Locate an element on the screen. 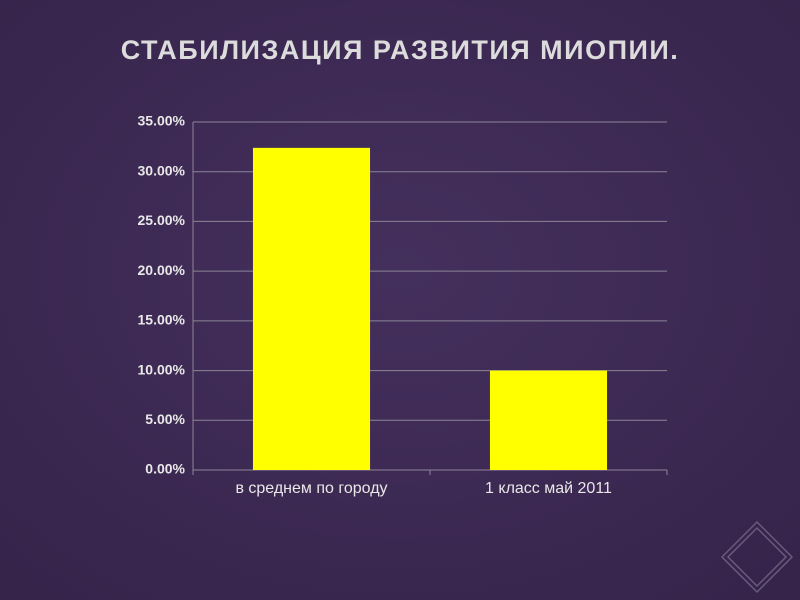 This screenshot has height=600, width=800. y-tick-label: 30.00% is located at coordinates (162, 170).